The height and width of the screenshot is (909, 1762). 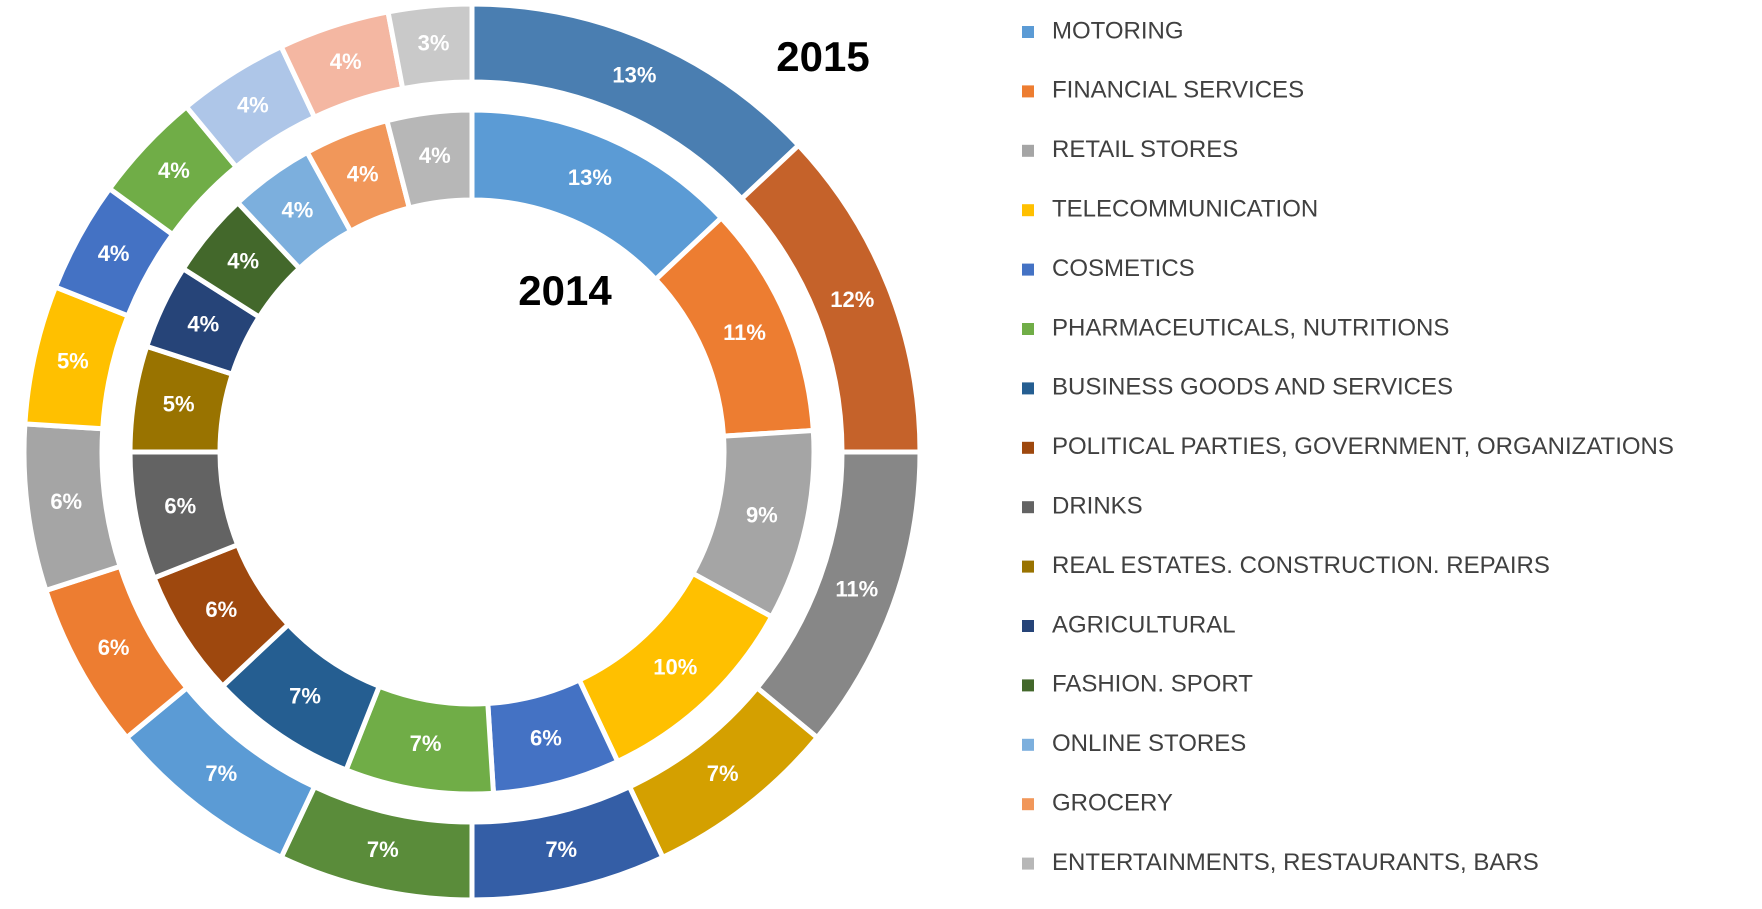 What do you see at coordinates (1252, 387) in the screenshot?
I see `legend-label: BUSINESS GOODS AND SERVICES` at bounding box center [1252, 387].